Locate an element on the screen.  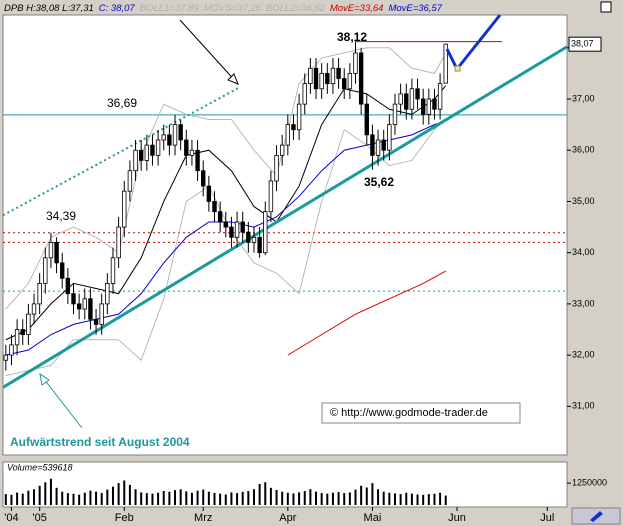
copyright: © http://www.godmode-trader.de is located at coordinates (409, 413).